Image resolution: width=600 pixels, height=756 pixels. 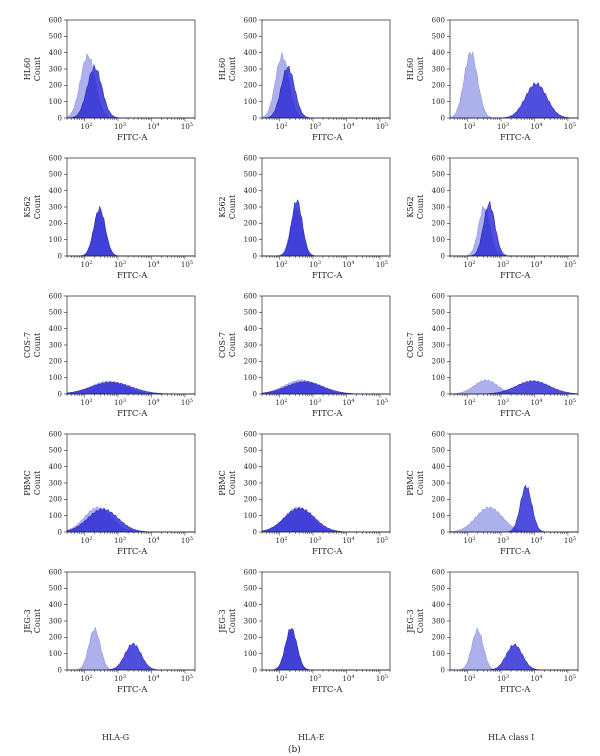 What do you see at coordinates (115, 737) in the screenshot?
I see `column-title-hla-g: HLA-G` at bounding box center [115, 737].